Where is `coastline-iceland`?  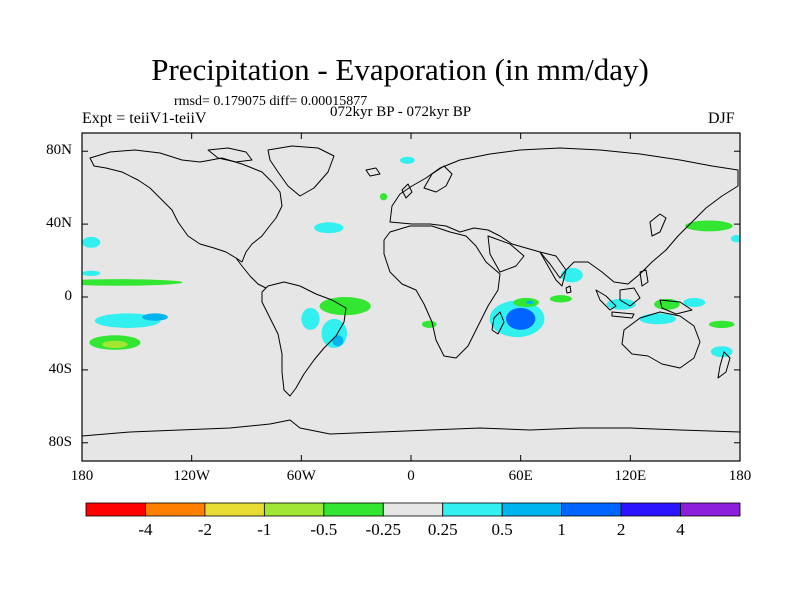 coastline-iceland is located at coordinates (373, 172).